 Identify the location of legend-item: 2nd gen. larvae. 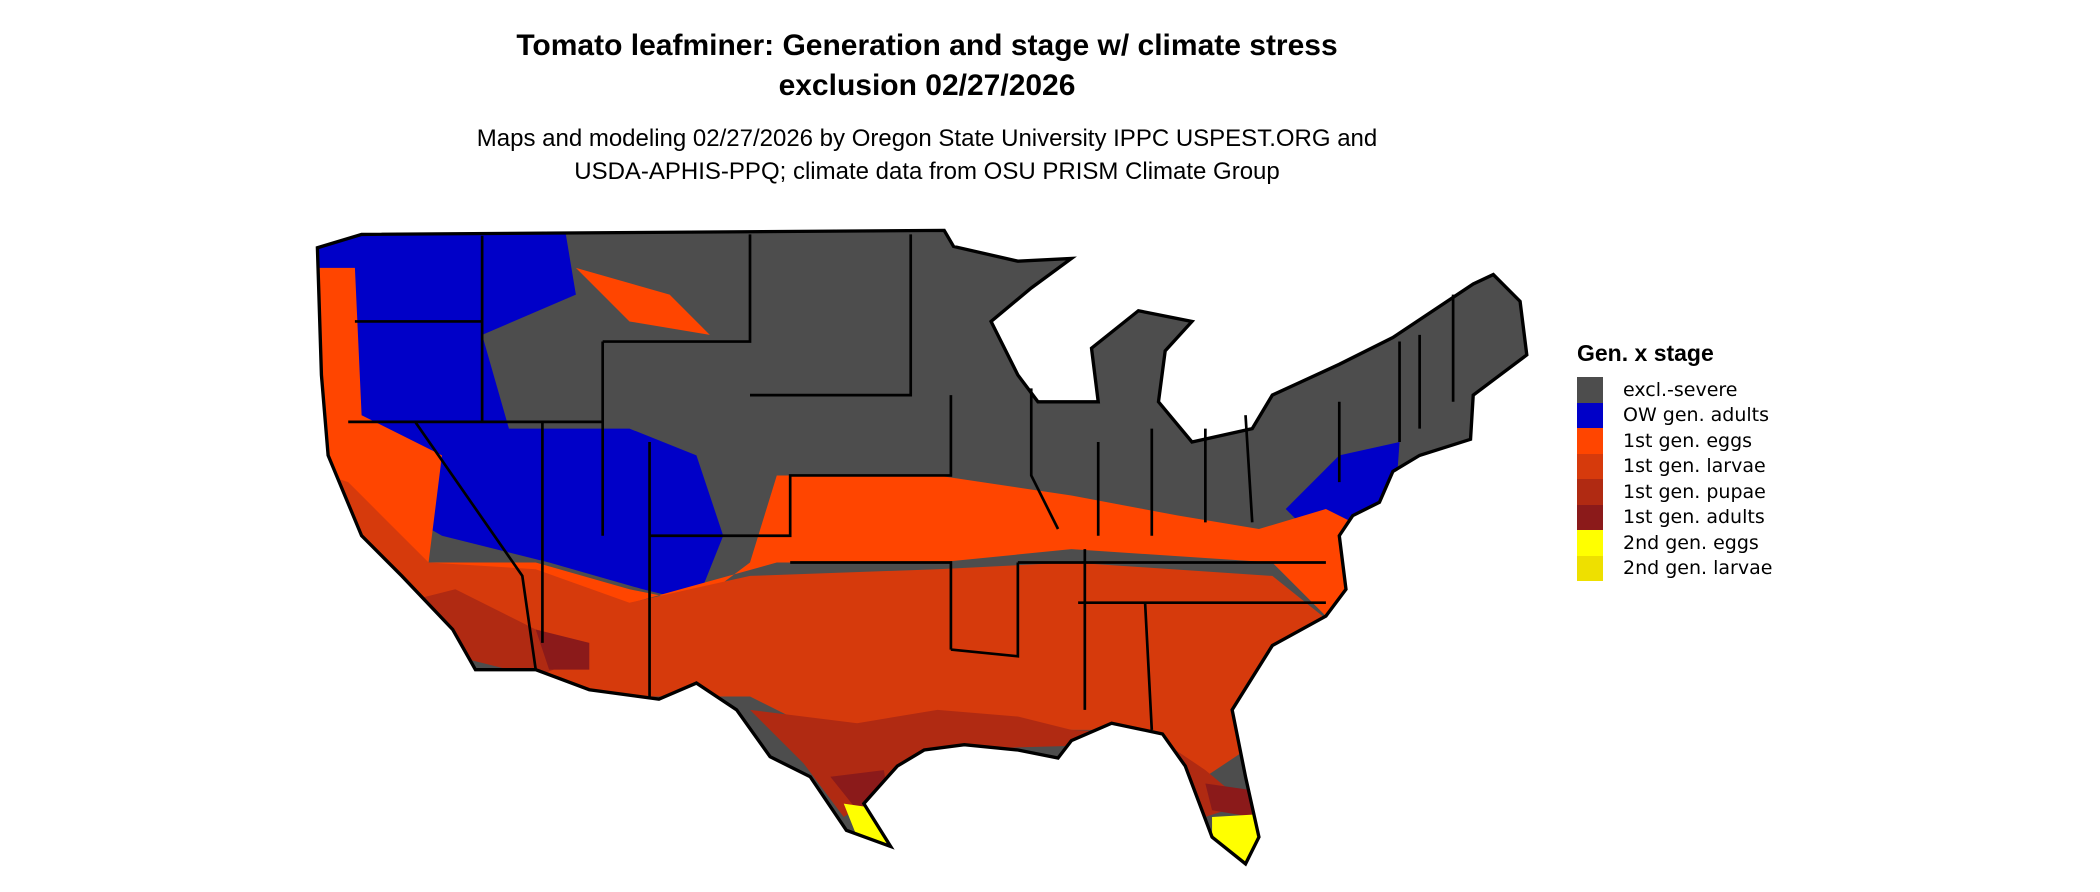
(1675, 568).